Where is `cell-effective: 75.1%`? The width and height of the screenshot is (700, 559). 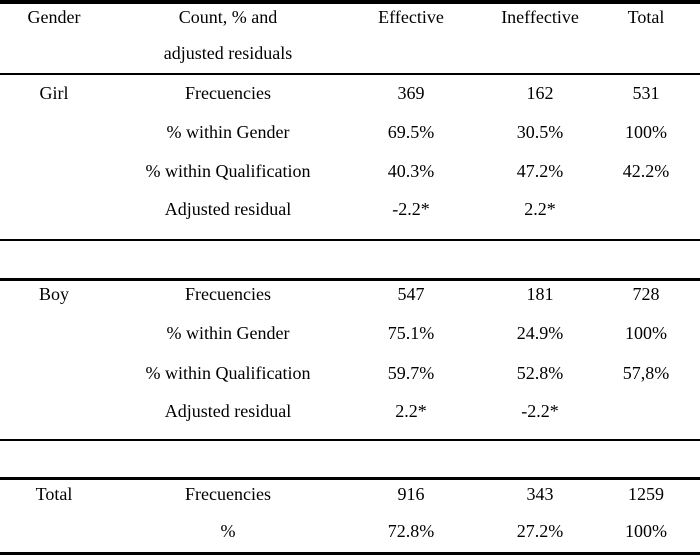
cell-effective: 75.1% is located at coordinates (411, 333).